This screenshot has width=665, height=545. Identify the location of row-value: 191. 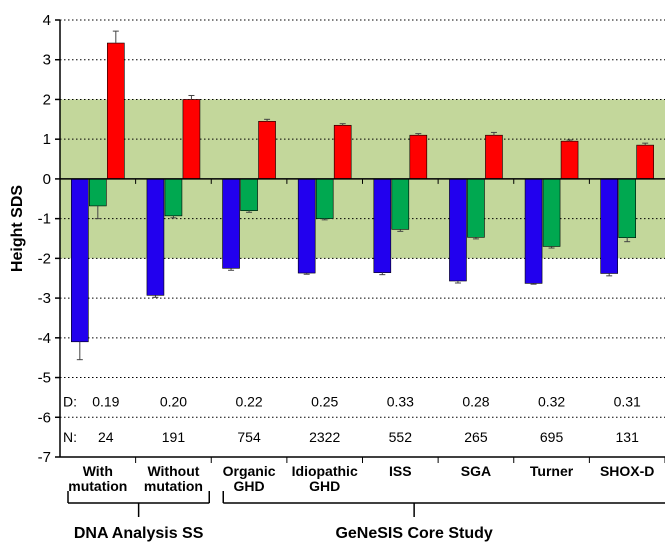
(174, 437).